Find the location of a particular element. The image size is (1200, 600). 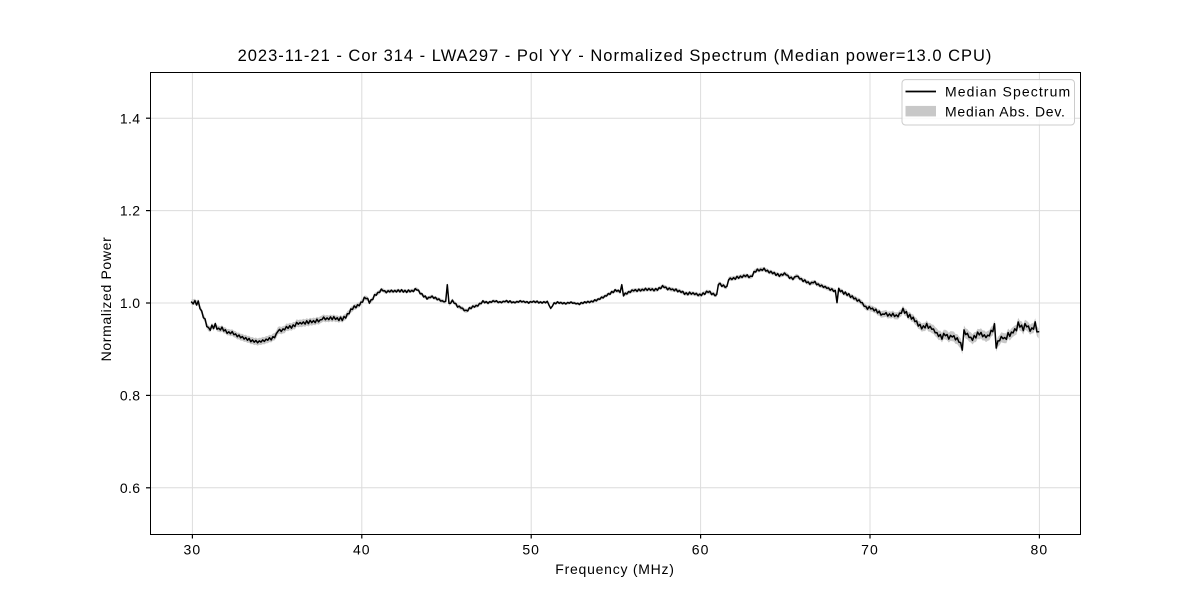

svg-text: 1.4 is located at coordinates (130, 118).